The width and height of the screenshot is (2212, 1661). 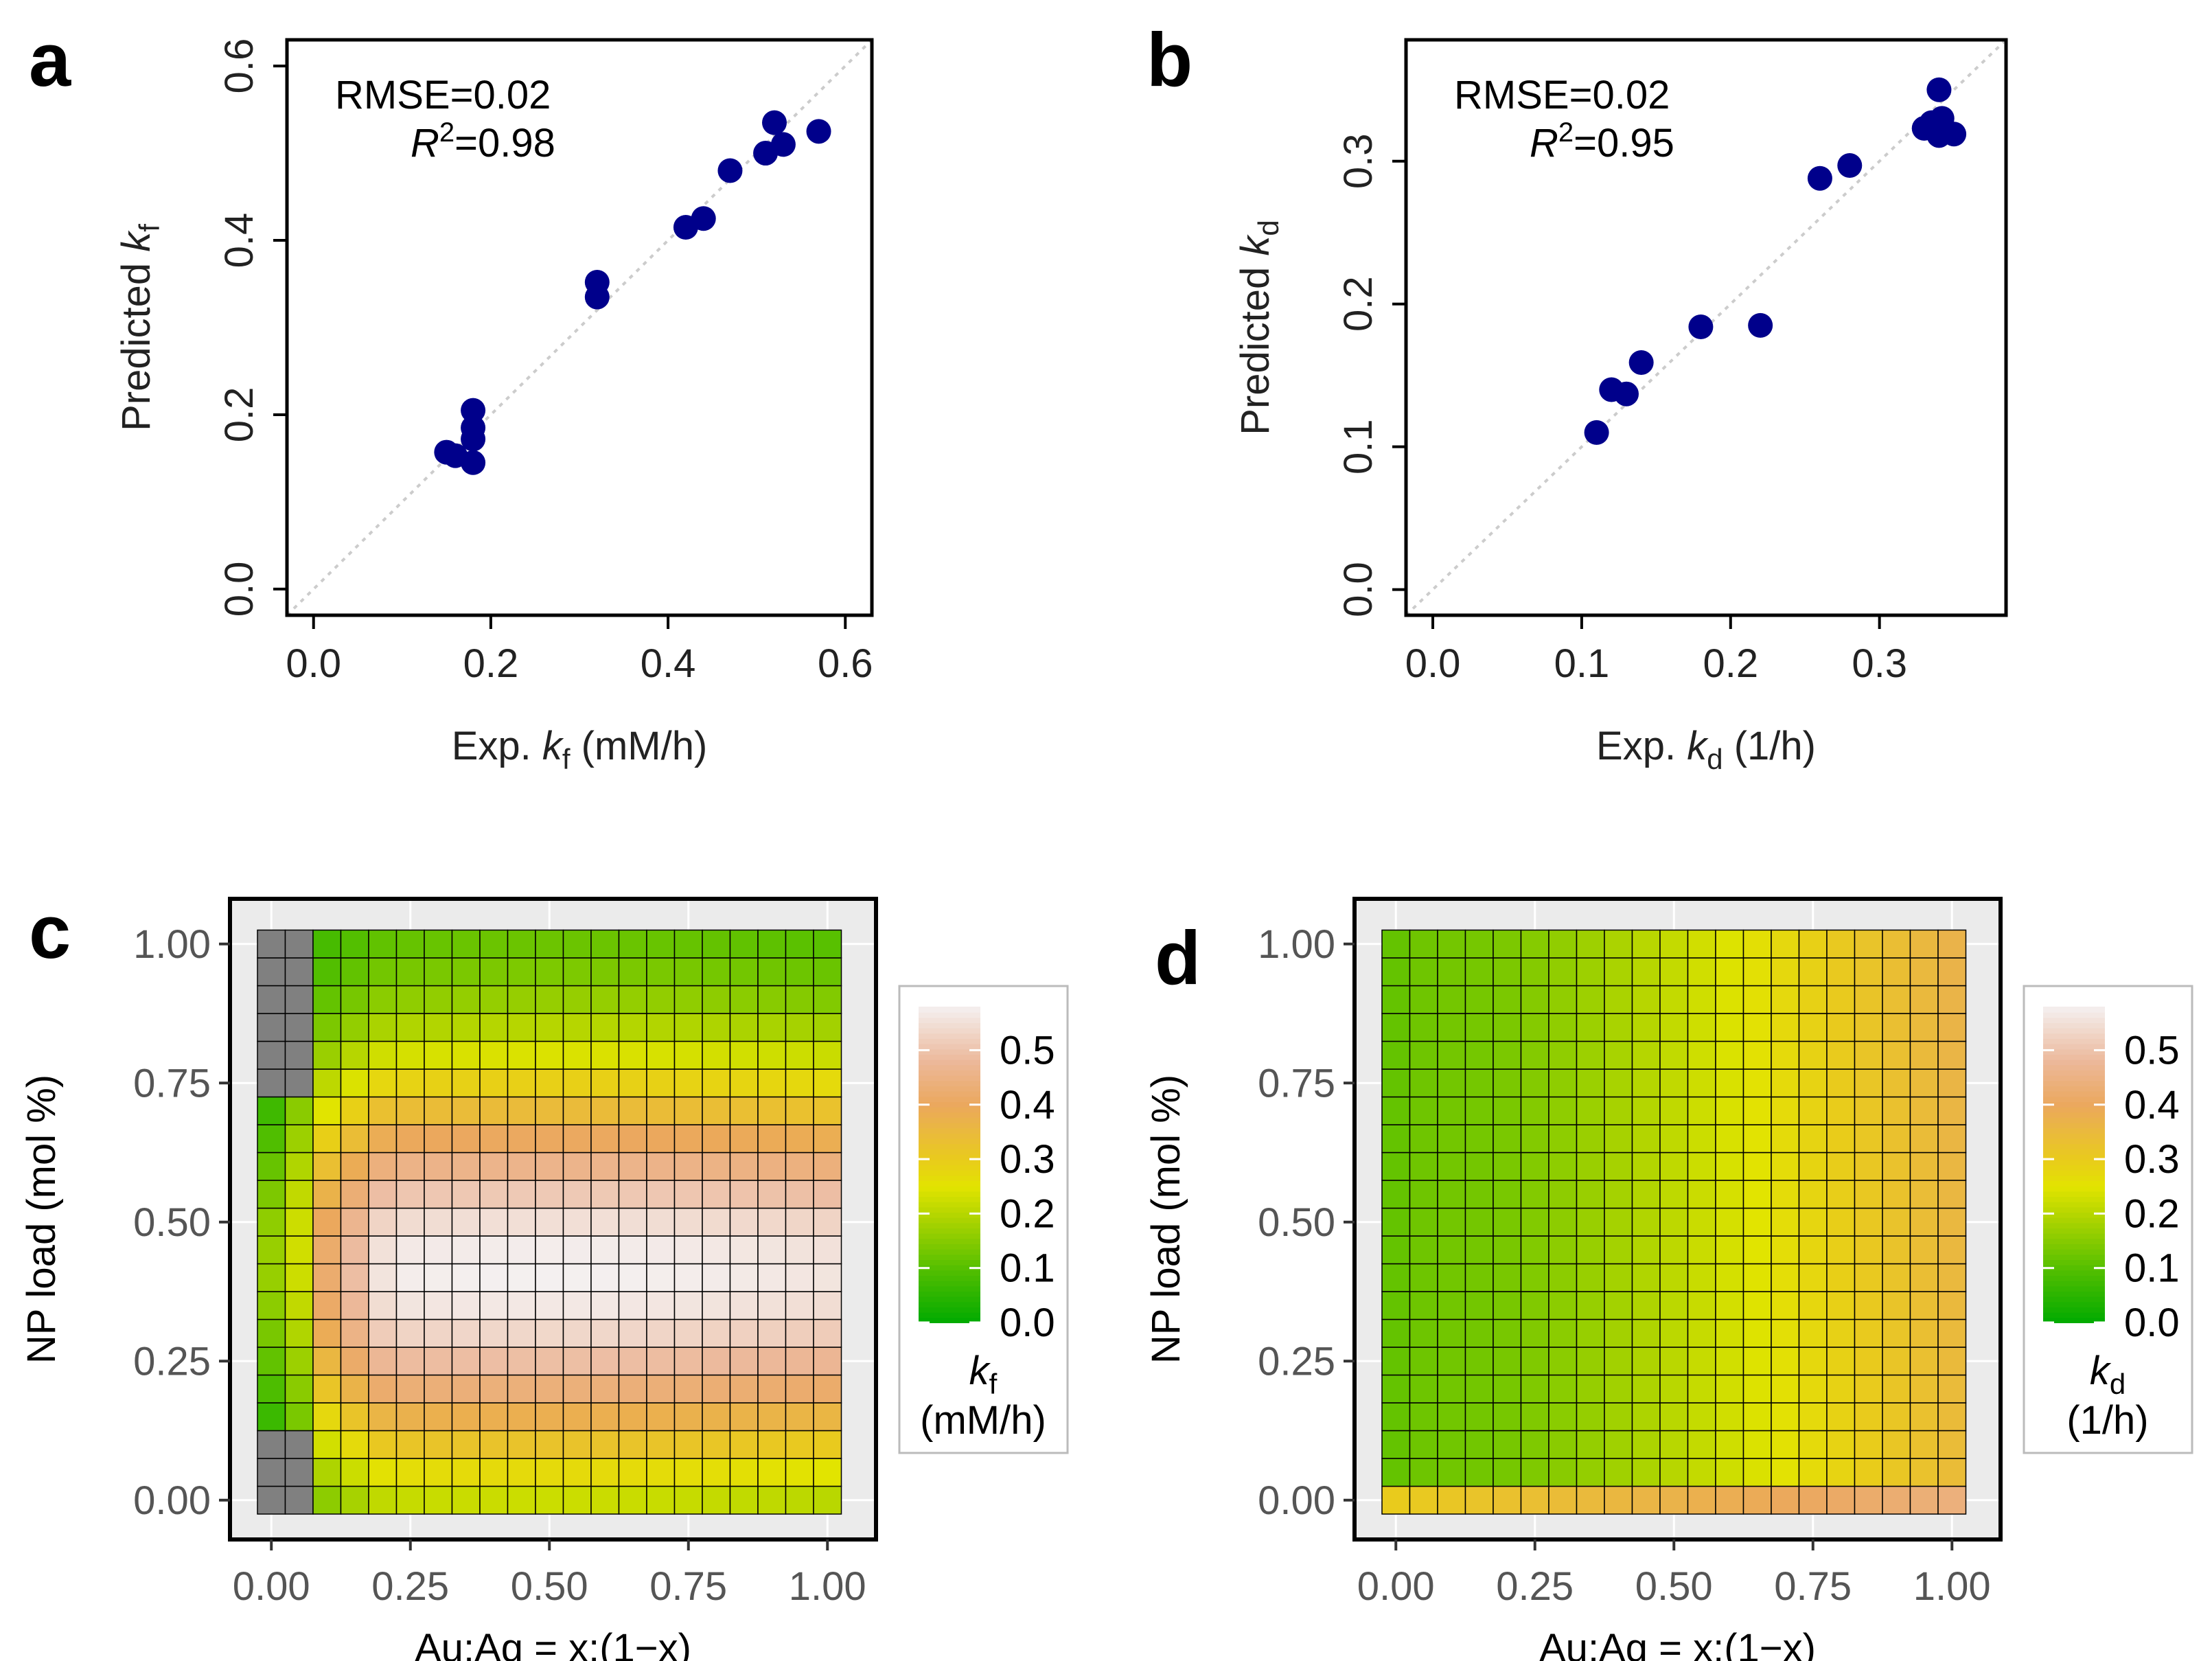 I want to click on colorbar-label: 0.2, so click(x=2152, y=1213).